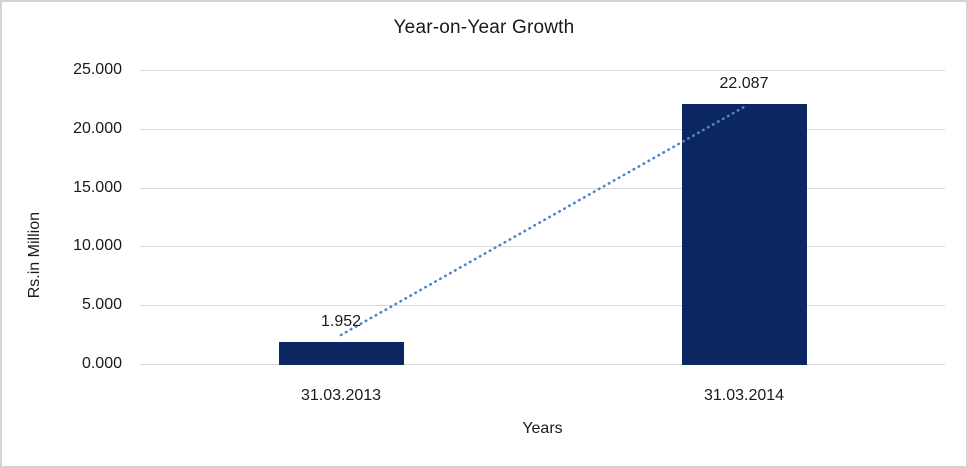 The width and height of the screenshot is (968, 468). What do you see at coordinates (744, 395) in the screenshot?
I see `x-tick-label-2014: 31.03.2014` at bounding box center [744, 395].